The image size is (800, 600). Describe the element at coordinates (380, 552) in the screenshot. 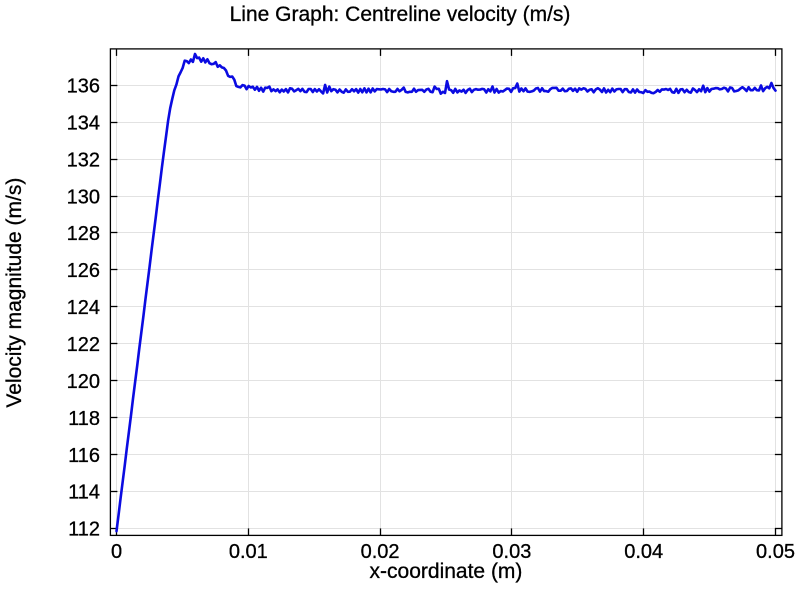

I see `svg-text: 0.02` at that location.